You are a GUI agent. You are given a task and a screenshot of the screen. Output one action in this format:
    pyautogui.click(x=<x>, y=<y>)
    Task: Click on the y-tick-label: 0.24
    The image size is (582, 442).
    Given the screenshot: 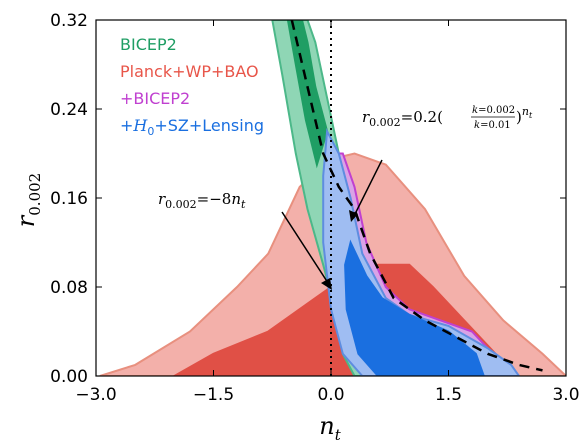 What is the action you would take?
    pyautogui.click(x=69, y=110)
    